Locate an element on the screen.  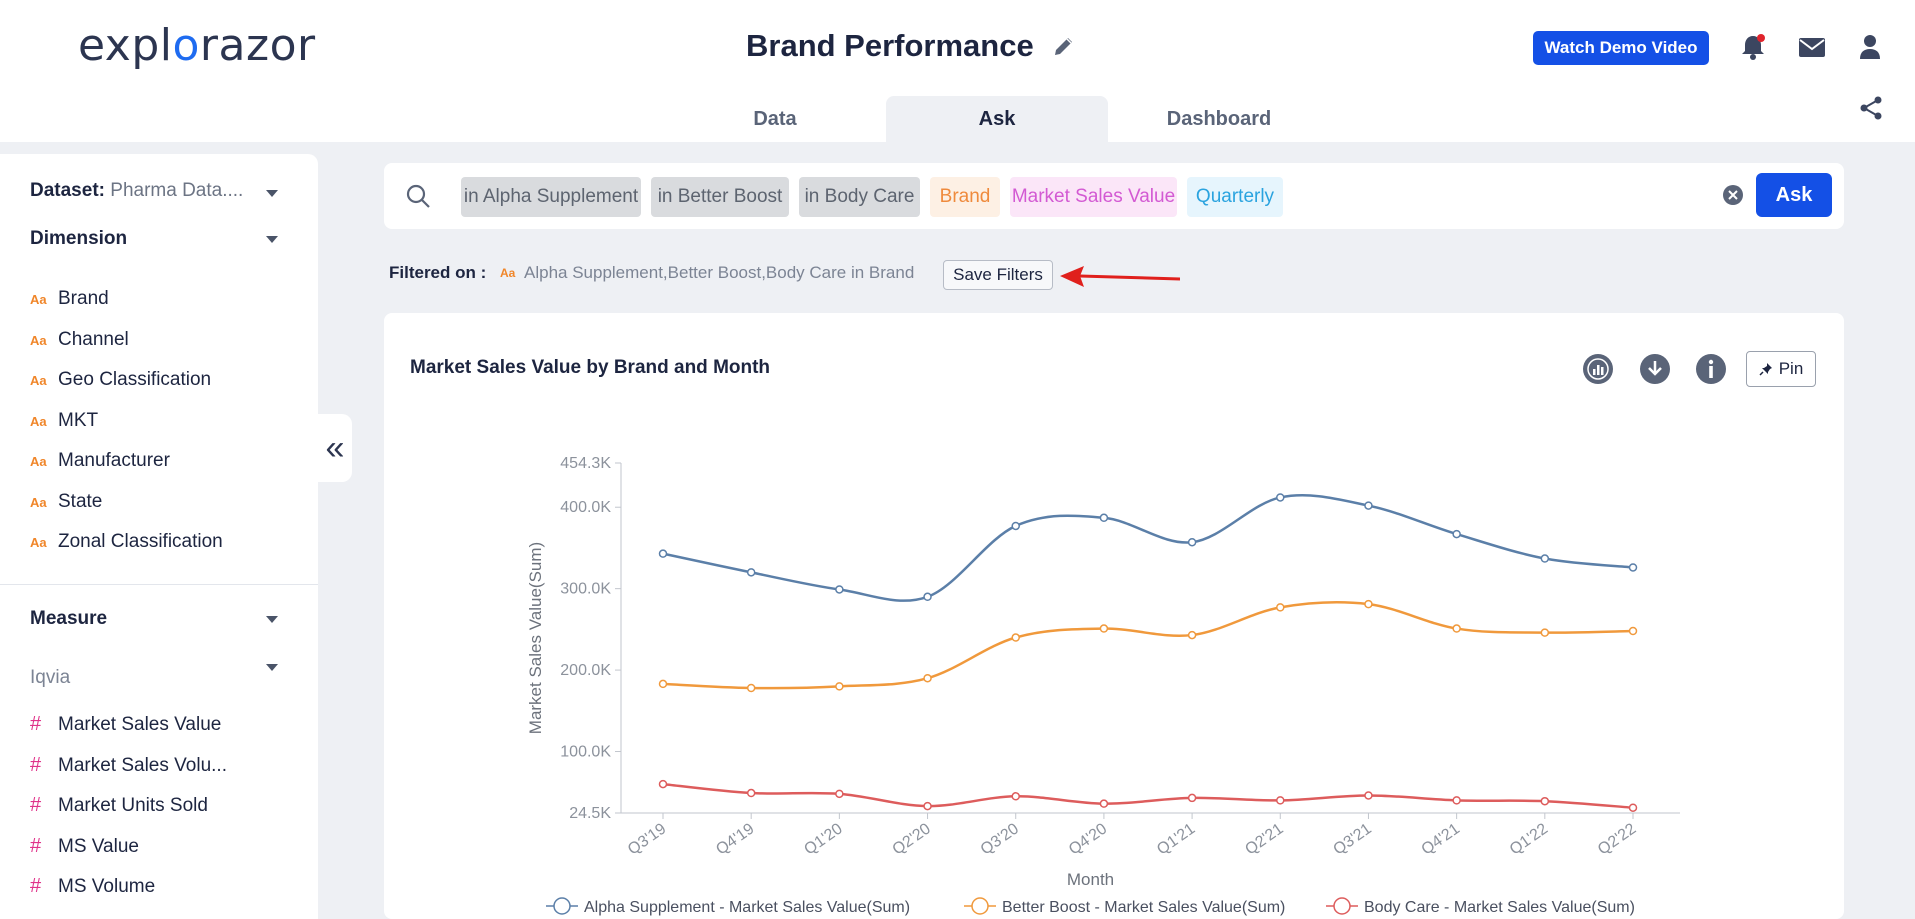
share-icon is located at coordinates (1871, 108).